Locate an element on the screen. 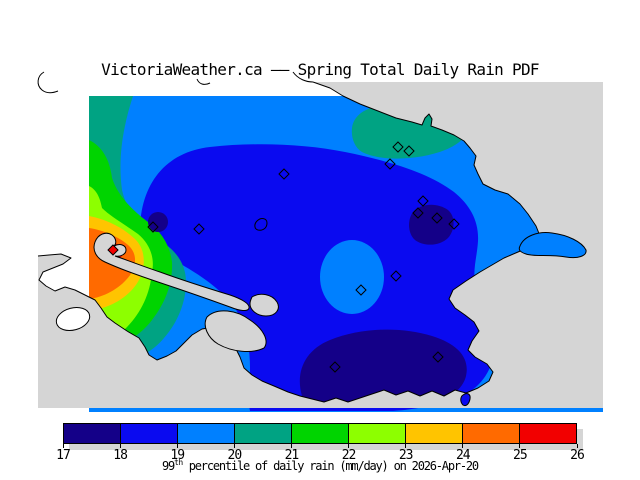 The image size is (640, 480). coast-arc-north is located at coordinates (303, 77).